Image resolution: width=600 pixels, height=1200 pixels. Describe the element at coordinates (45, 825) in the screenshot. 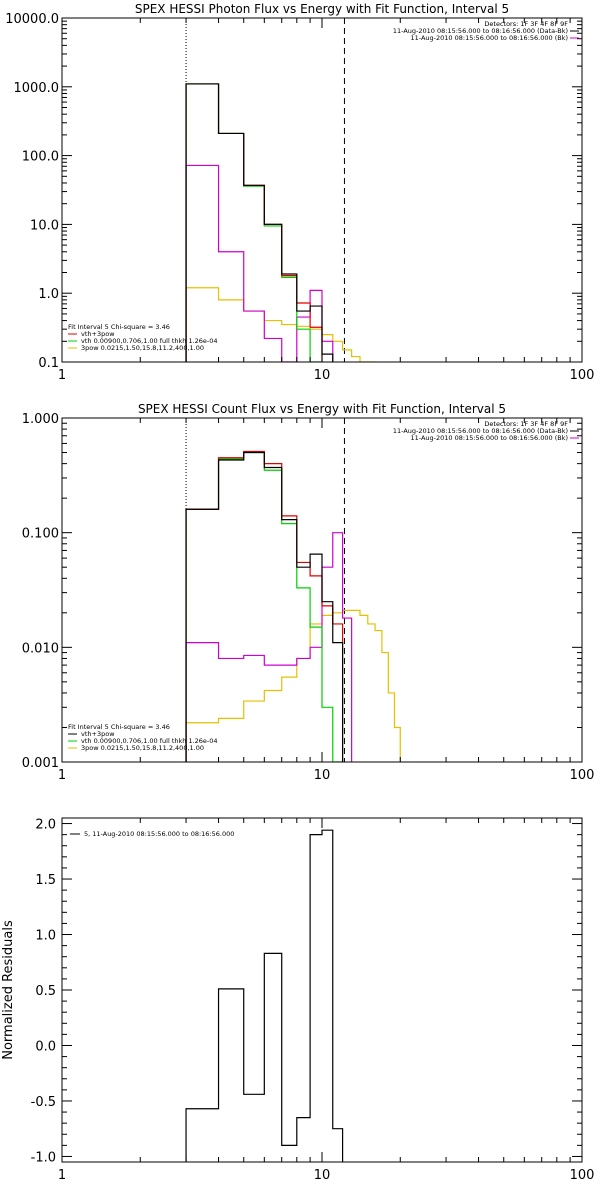

I see `y-tick-label: 2.0` at that location.